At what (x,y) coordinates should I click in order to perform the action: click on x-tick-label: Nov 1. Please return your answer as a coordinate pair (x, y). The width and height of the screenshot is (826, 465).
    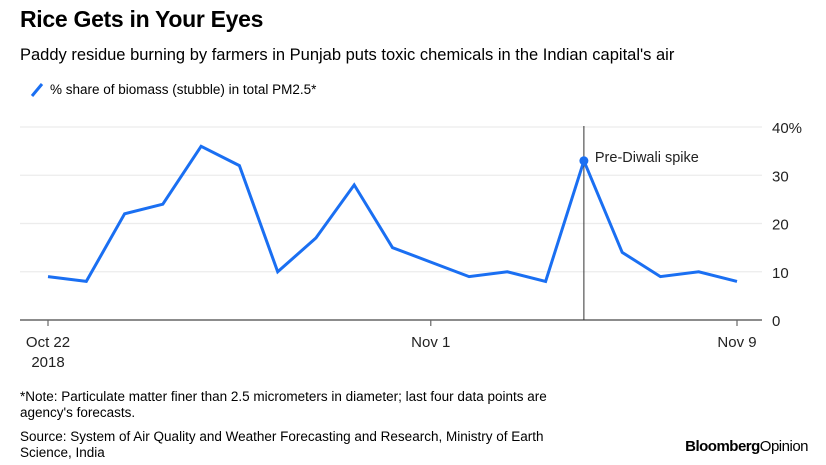
    Looking at the image, I should click on (430, 342).